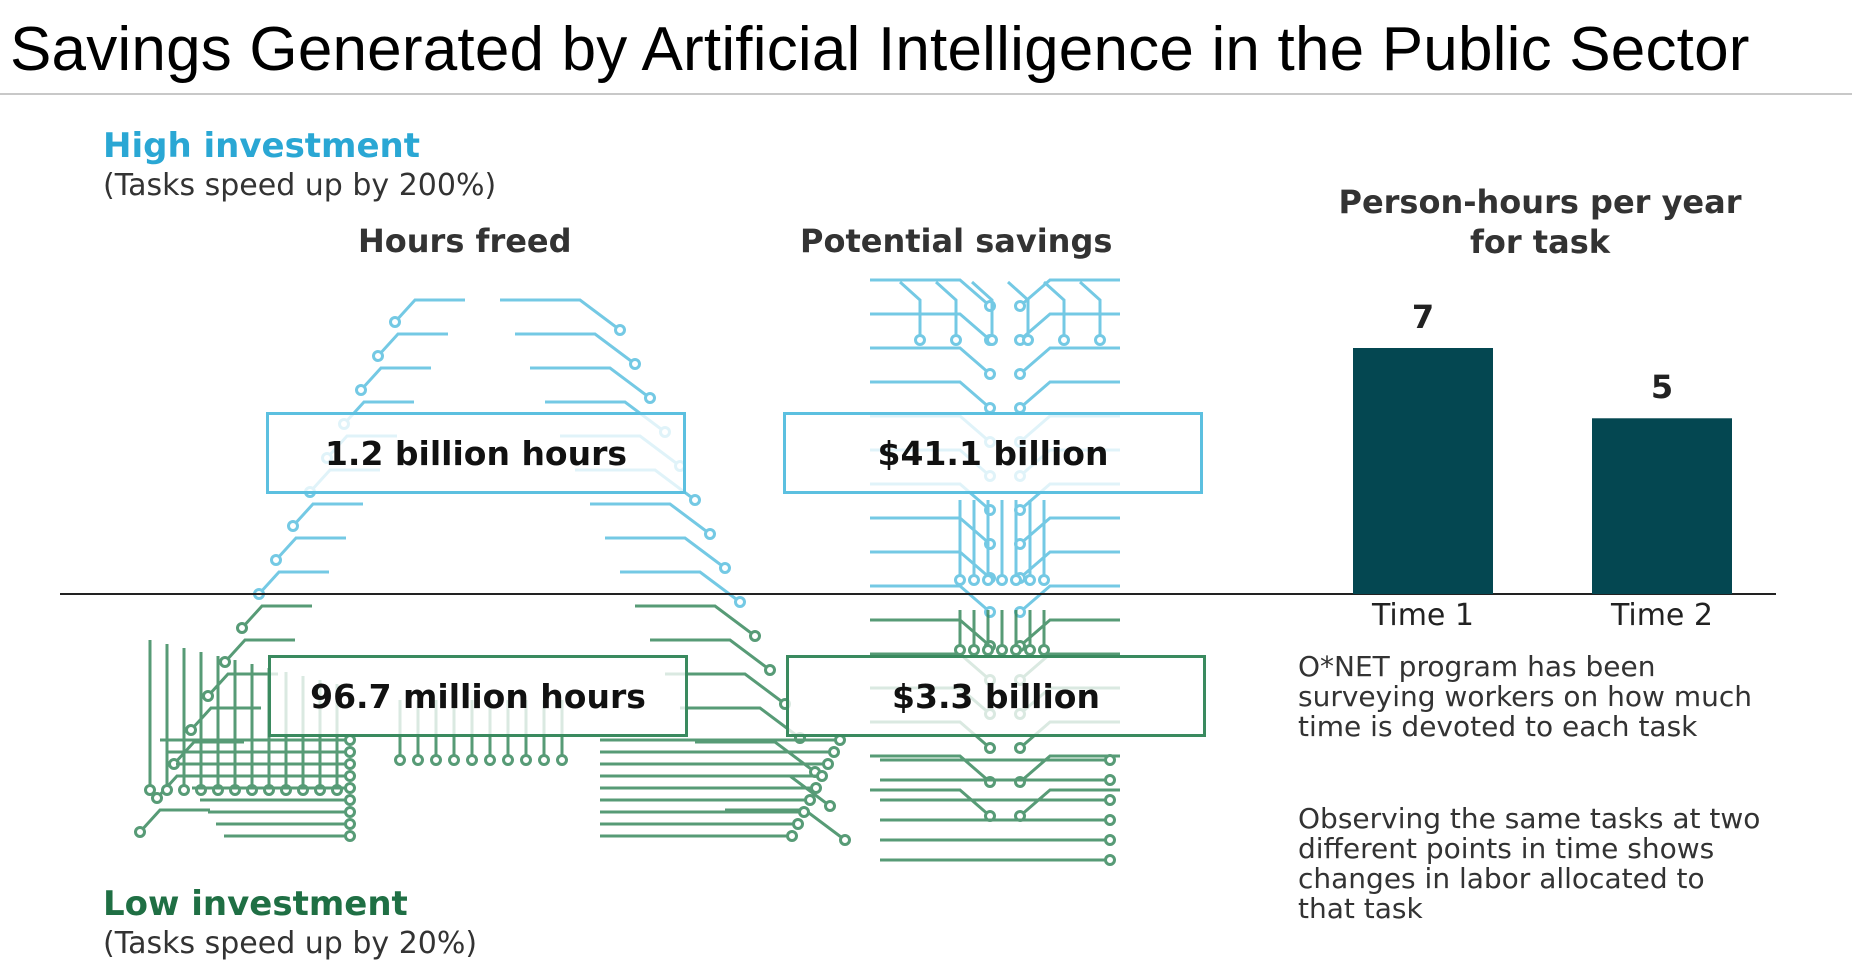 Image resolution: width=1852 pixels, height=980 pixels. I want to click on hours-freed-heading: Hours freed, so click(465, 241).